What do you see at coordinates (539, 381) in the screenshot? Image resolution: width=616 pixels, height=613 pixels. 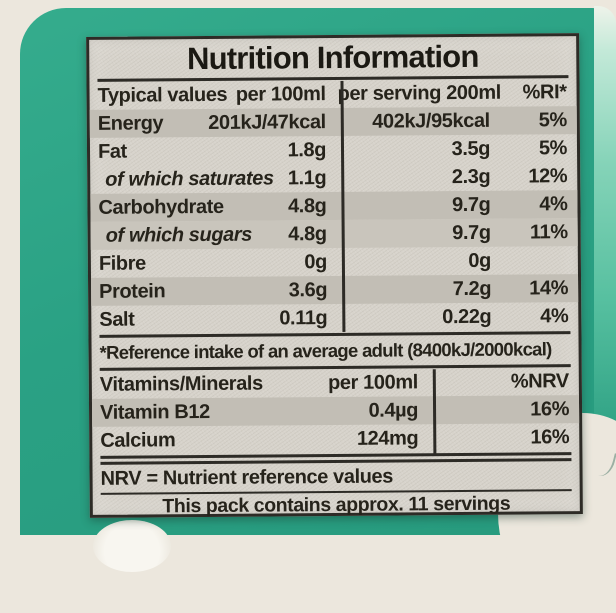 I see `header-nrv: %NRV` at bounding box center [539, 381].